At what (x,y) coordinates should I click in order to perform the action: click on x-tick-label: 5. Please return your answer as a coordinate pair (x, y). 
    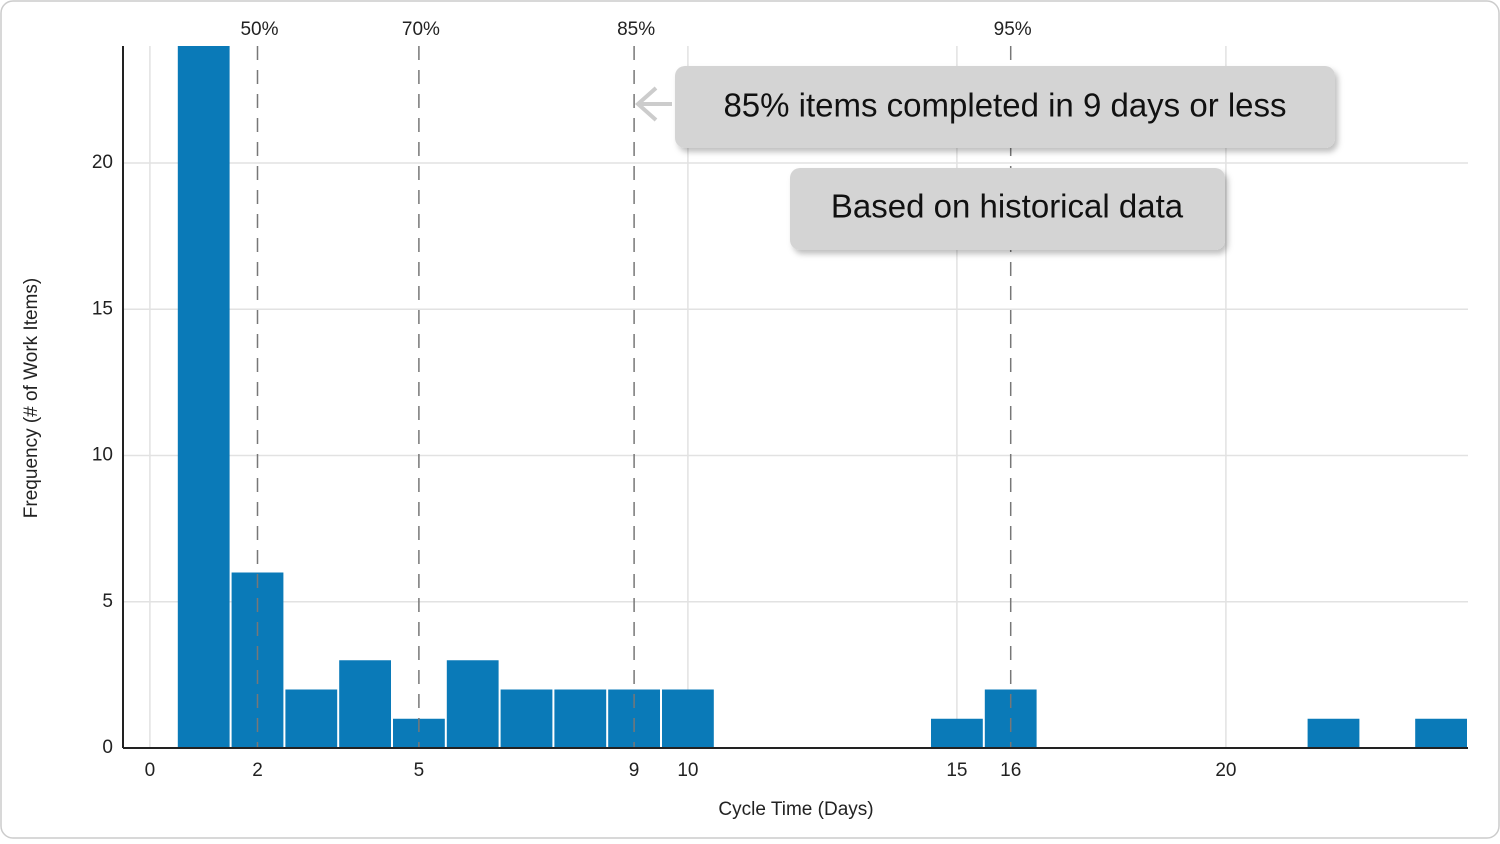
    Looking at the image, I should click on (419, 770).